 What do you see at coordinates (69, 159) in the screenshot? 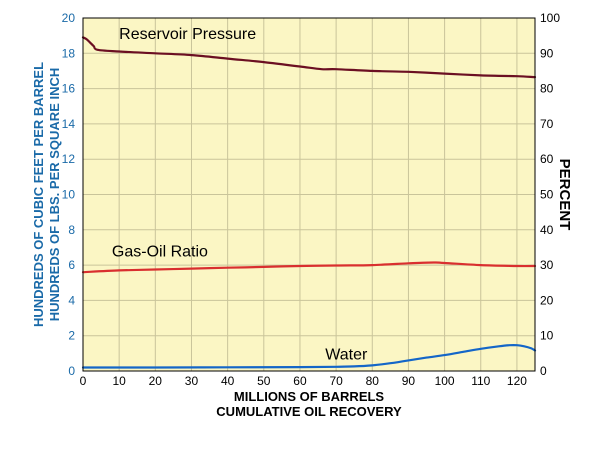
I see `left-tick-label: 12` at bounding box center [69, 159].